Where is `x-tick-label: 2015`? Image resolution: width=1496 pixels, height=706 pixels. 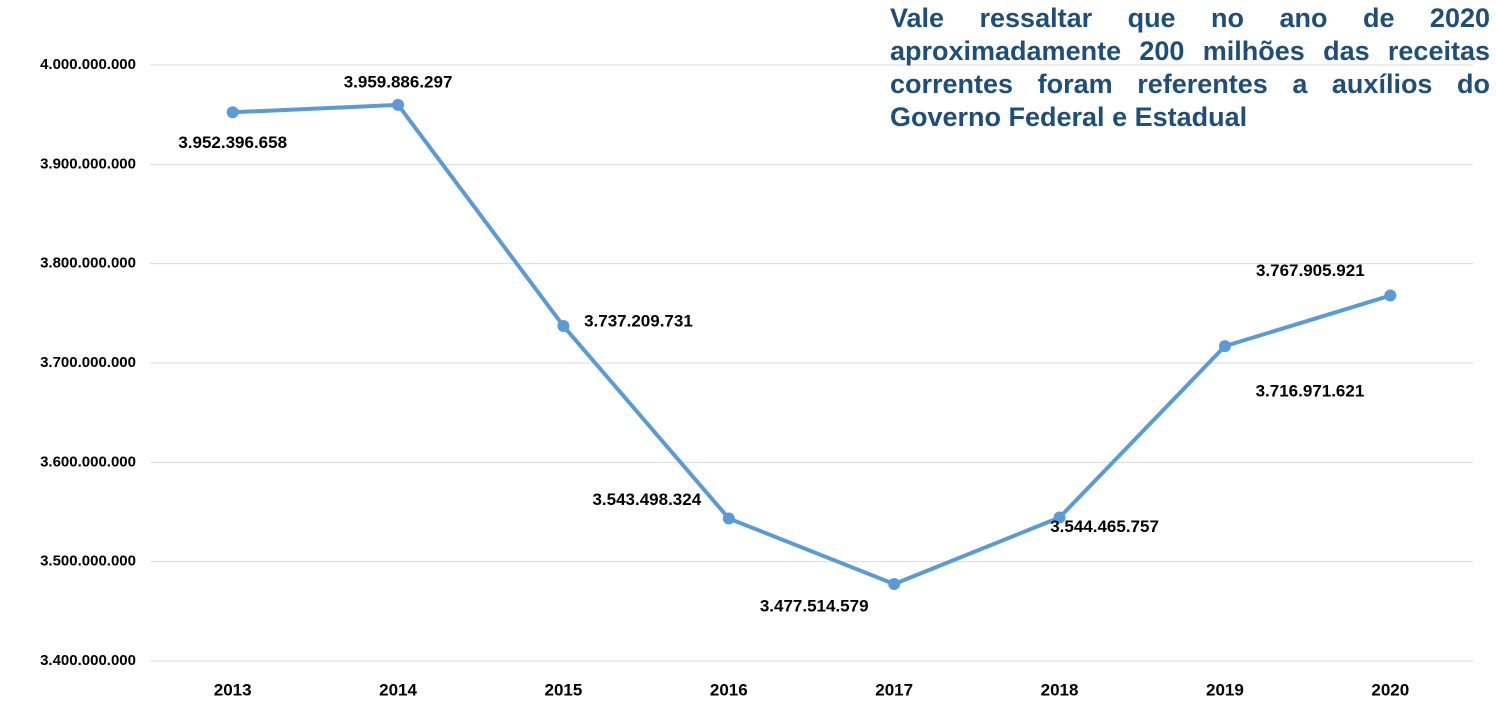
x-tick-label: 2015 is located at coordinates (564, 689).